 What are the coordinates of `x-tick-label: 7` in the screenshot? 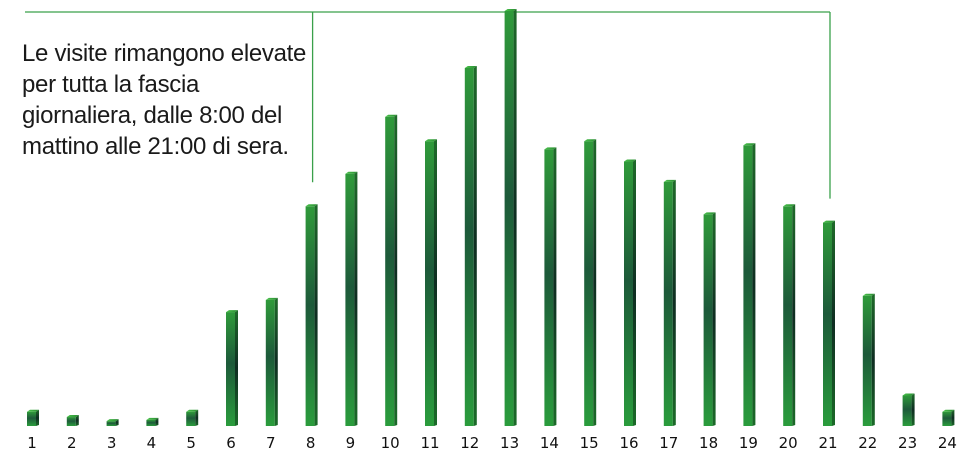 It's located at (271, 443).